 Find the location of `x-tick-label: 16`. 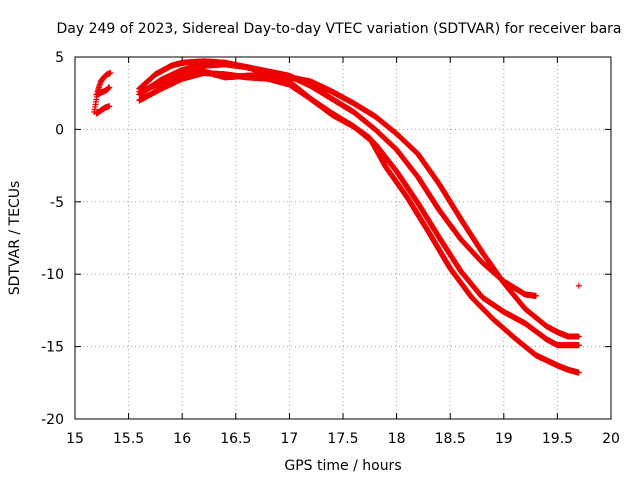

x-tick-label: 16 is located at coordinates (182, 439).